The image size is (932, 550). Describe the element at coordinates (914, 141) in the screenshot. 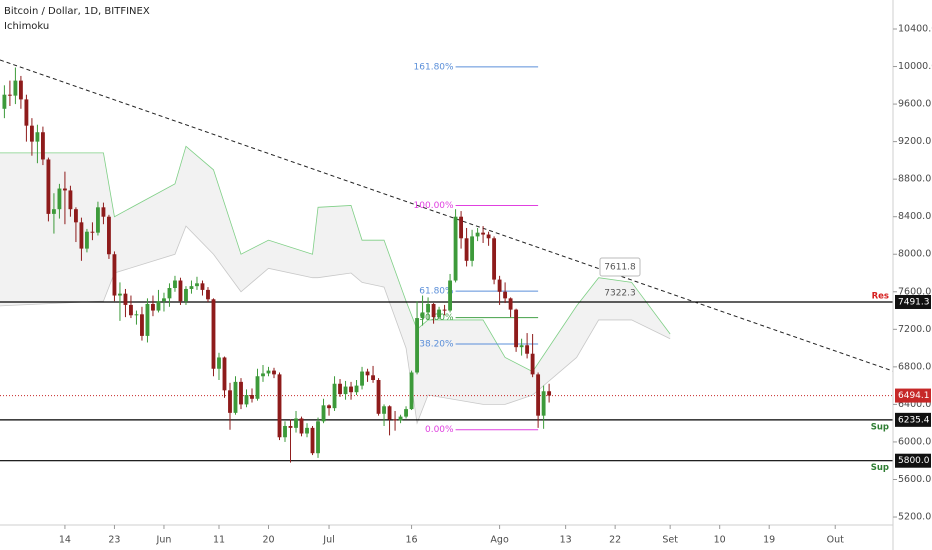

I see `y-tick-label: 9200.0` at that location.